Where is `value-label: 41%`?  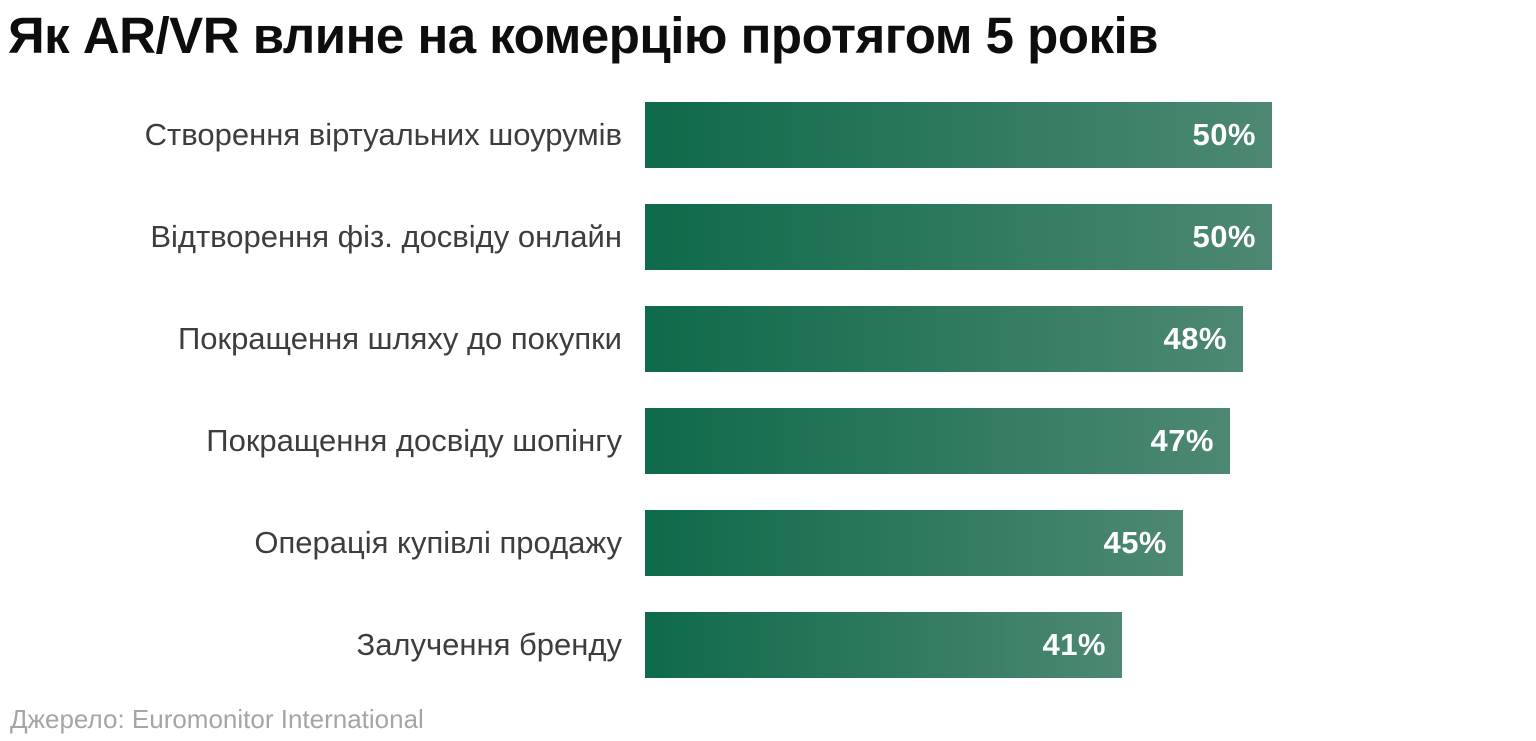 value-label: 41% is located at coordinates (1074, 645).